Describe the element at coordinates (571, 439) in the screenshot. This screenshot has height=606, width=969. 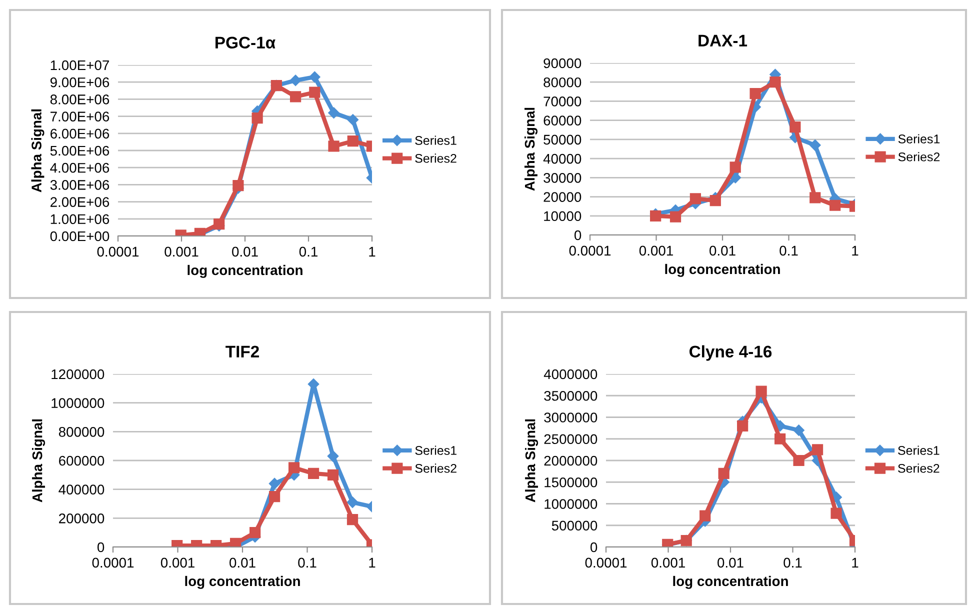
I see `y-tick-label: 2500000` at that location.